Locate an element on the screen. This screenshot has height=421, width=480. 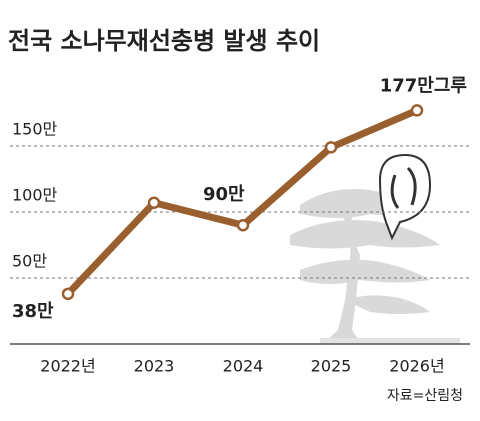
tree-illustration is located at coordinates (375, 266).